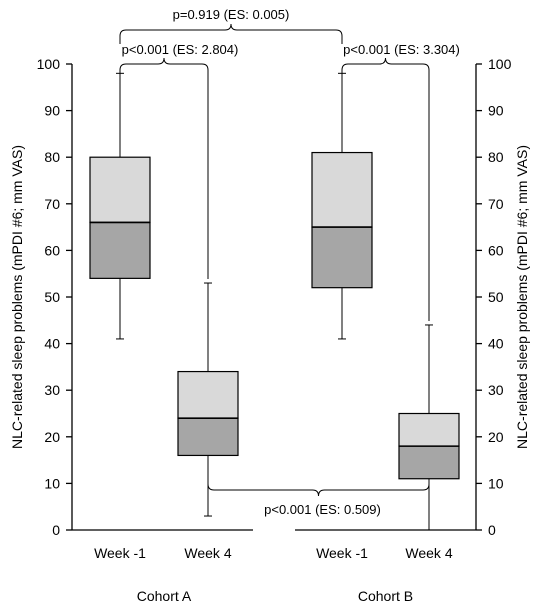 This screenshot has height=610, width=550. What do you see at coordinates (496, 483) in the screenshot?
I see `right-y-tick-label: 10` at bounding box center [496, 483].